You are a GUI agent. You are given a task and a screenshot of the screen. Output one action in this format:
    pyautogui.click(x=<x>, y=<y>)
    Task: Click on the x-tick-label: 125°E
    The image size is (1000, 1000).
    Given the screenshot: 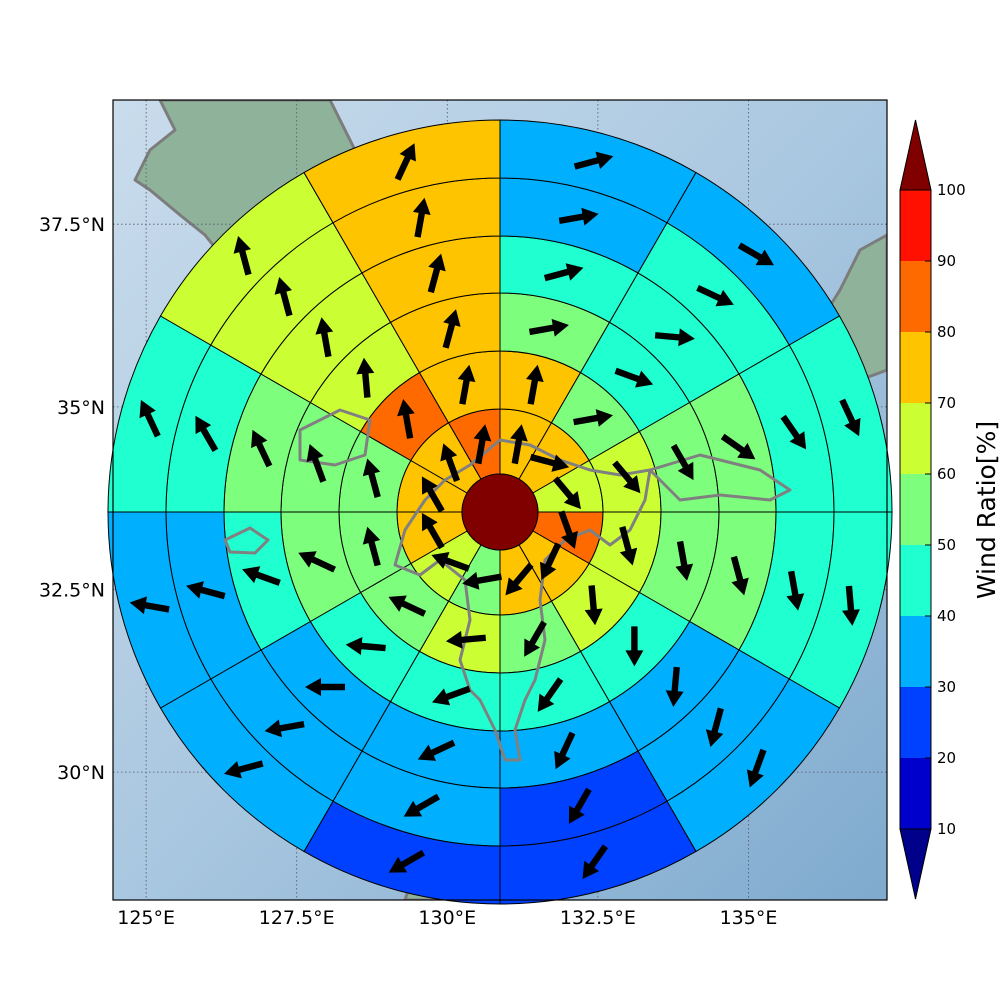 What is the action you would take?
    pyautogui.click(x=146, y=918)
    